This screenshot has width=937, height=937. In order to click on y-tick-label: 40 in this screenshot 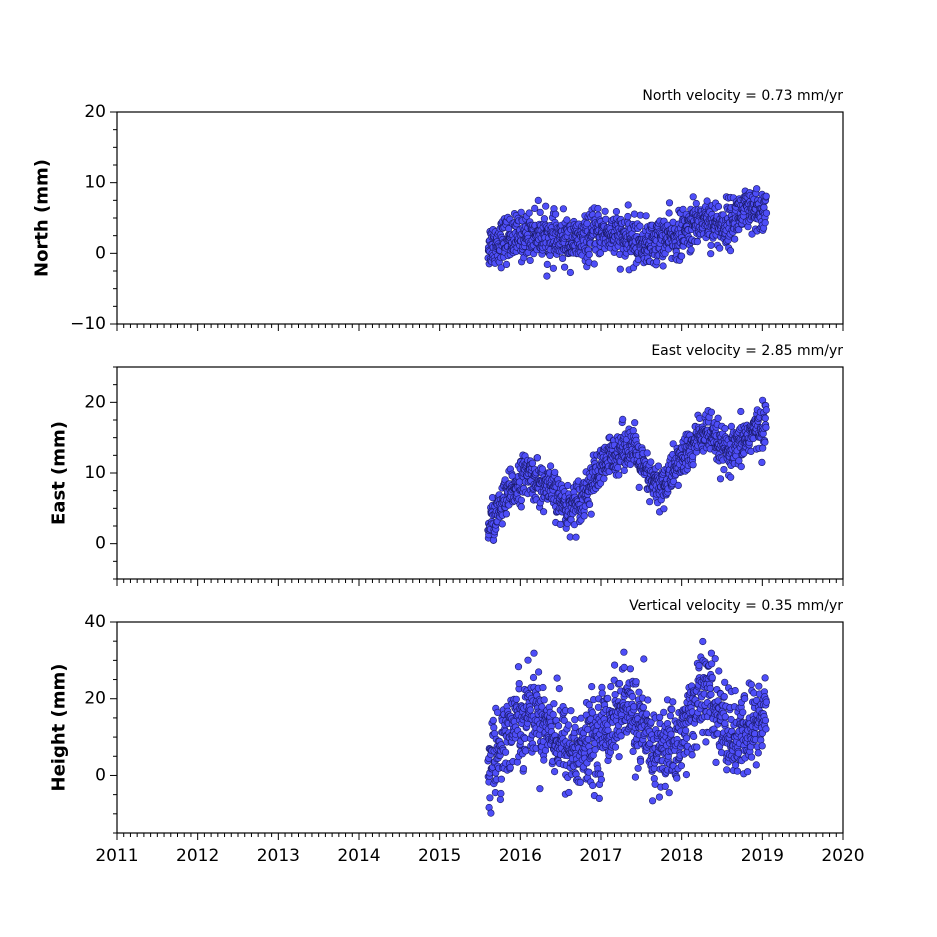, I will do `click(95, 622)`.